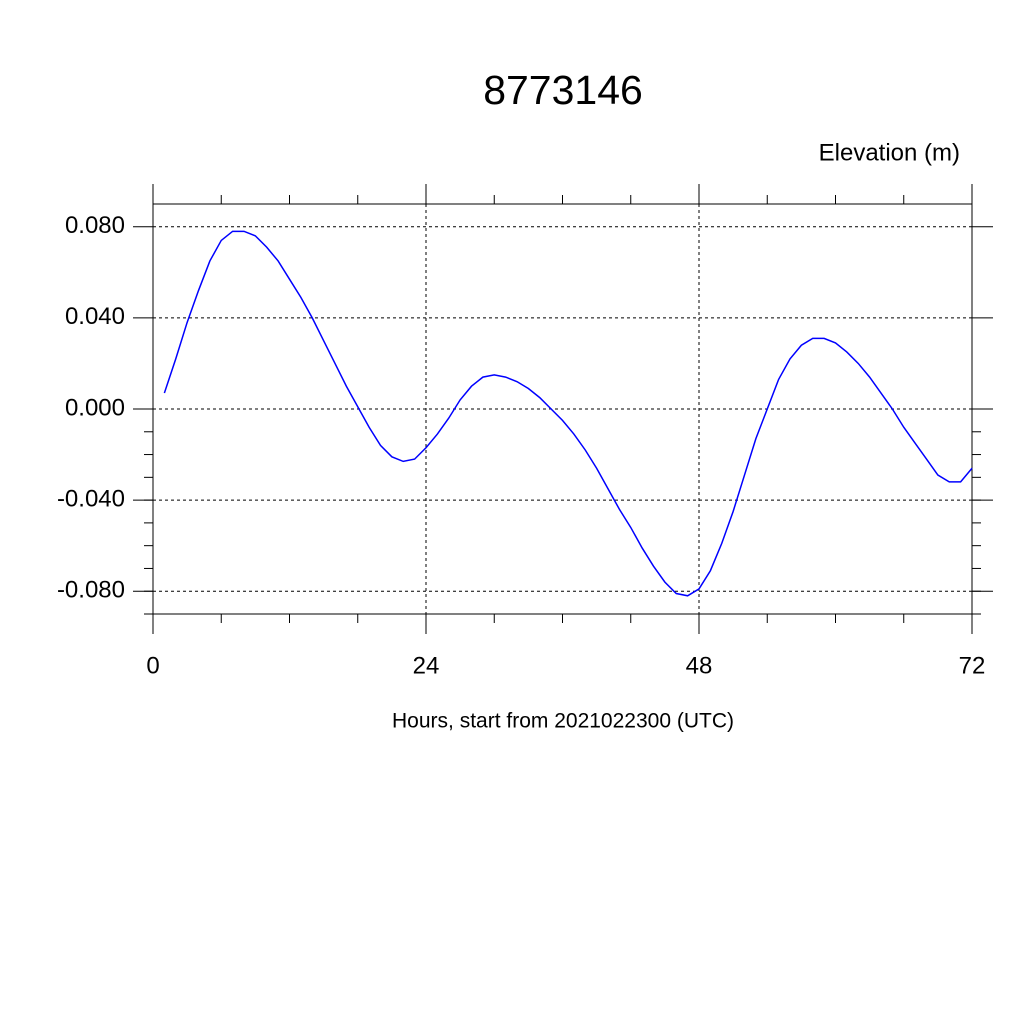 This screenshot has height=1024, width=1024. Describe the element at coordinates (91, 498) in the screenshot. I see `y-tick-label: -0.040` at that location.